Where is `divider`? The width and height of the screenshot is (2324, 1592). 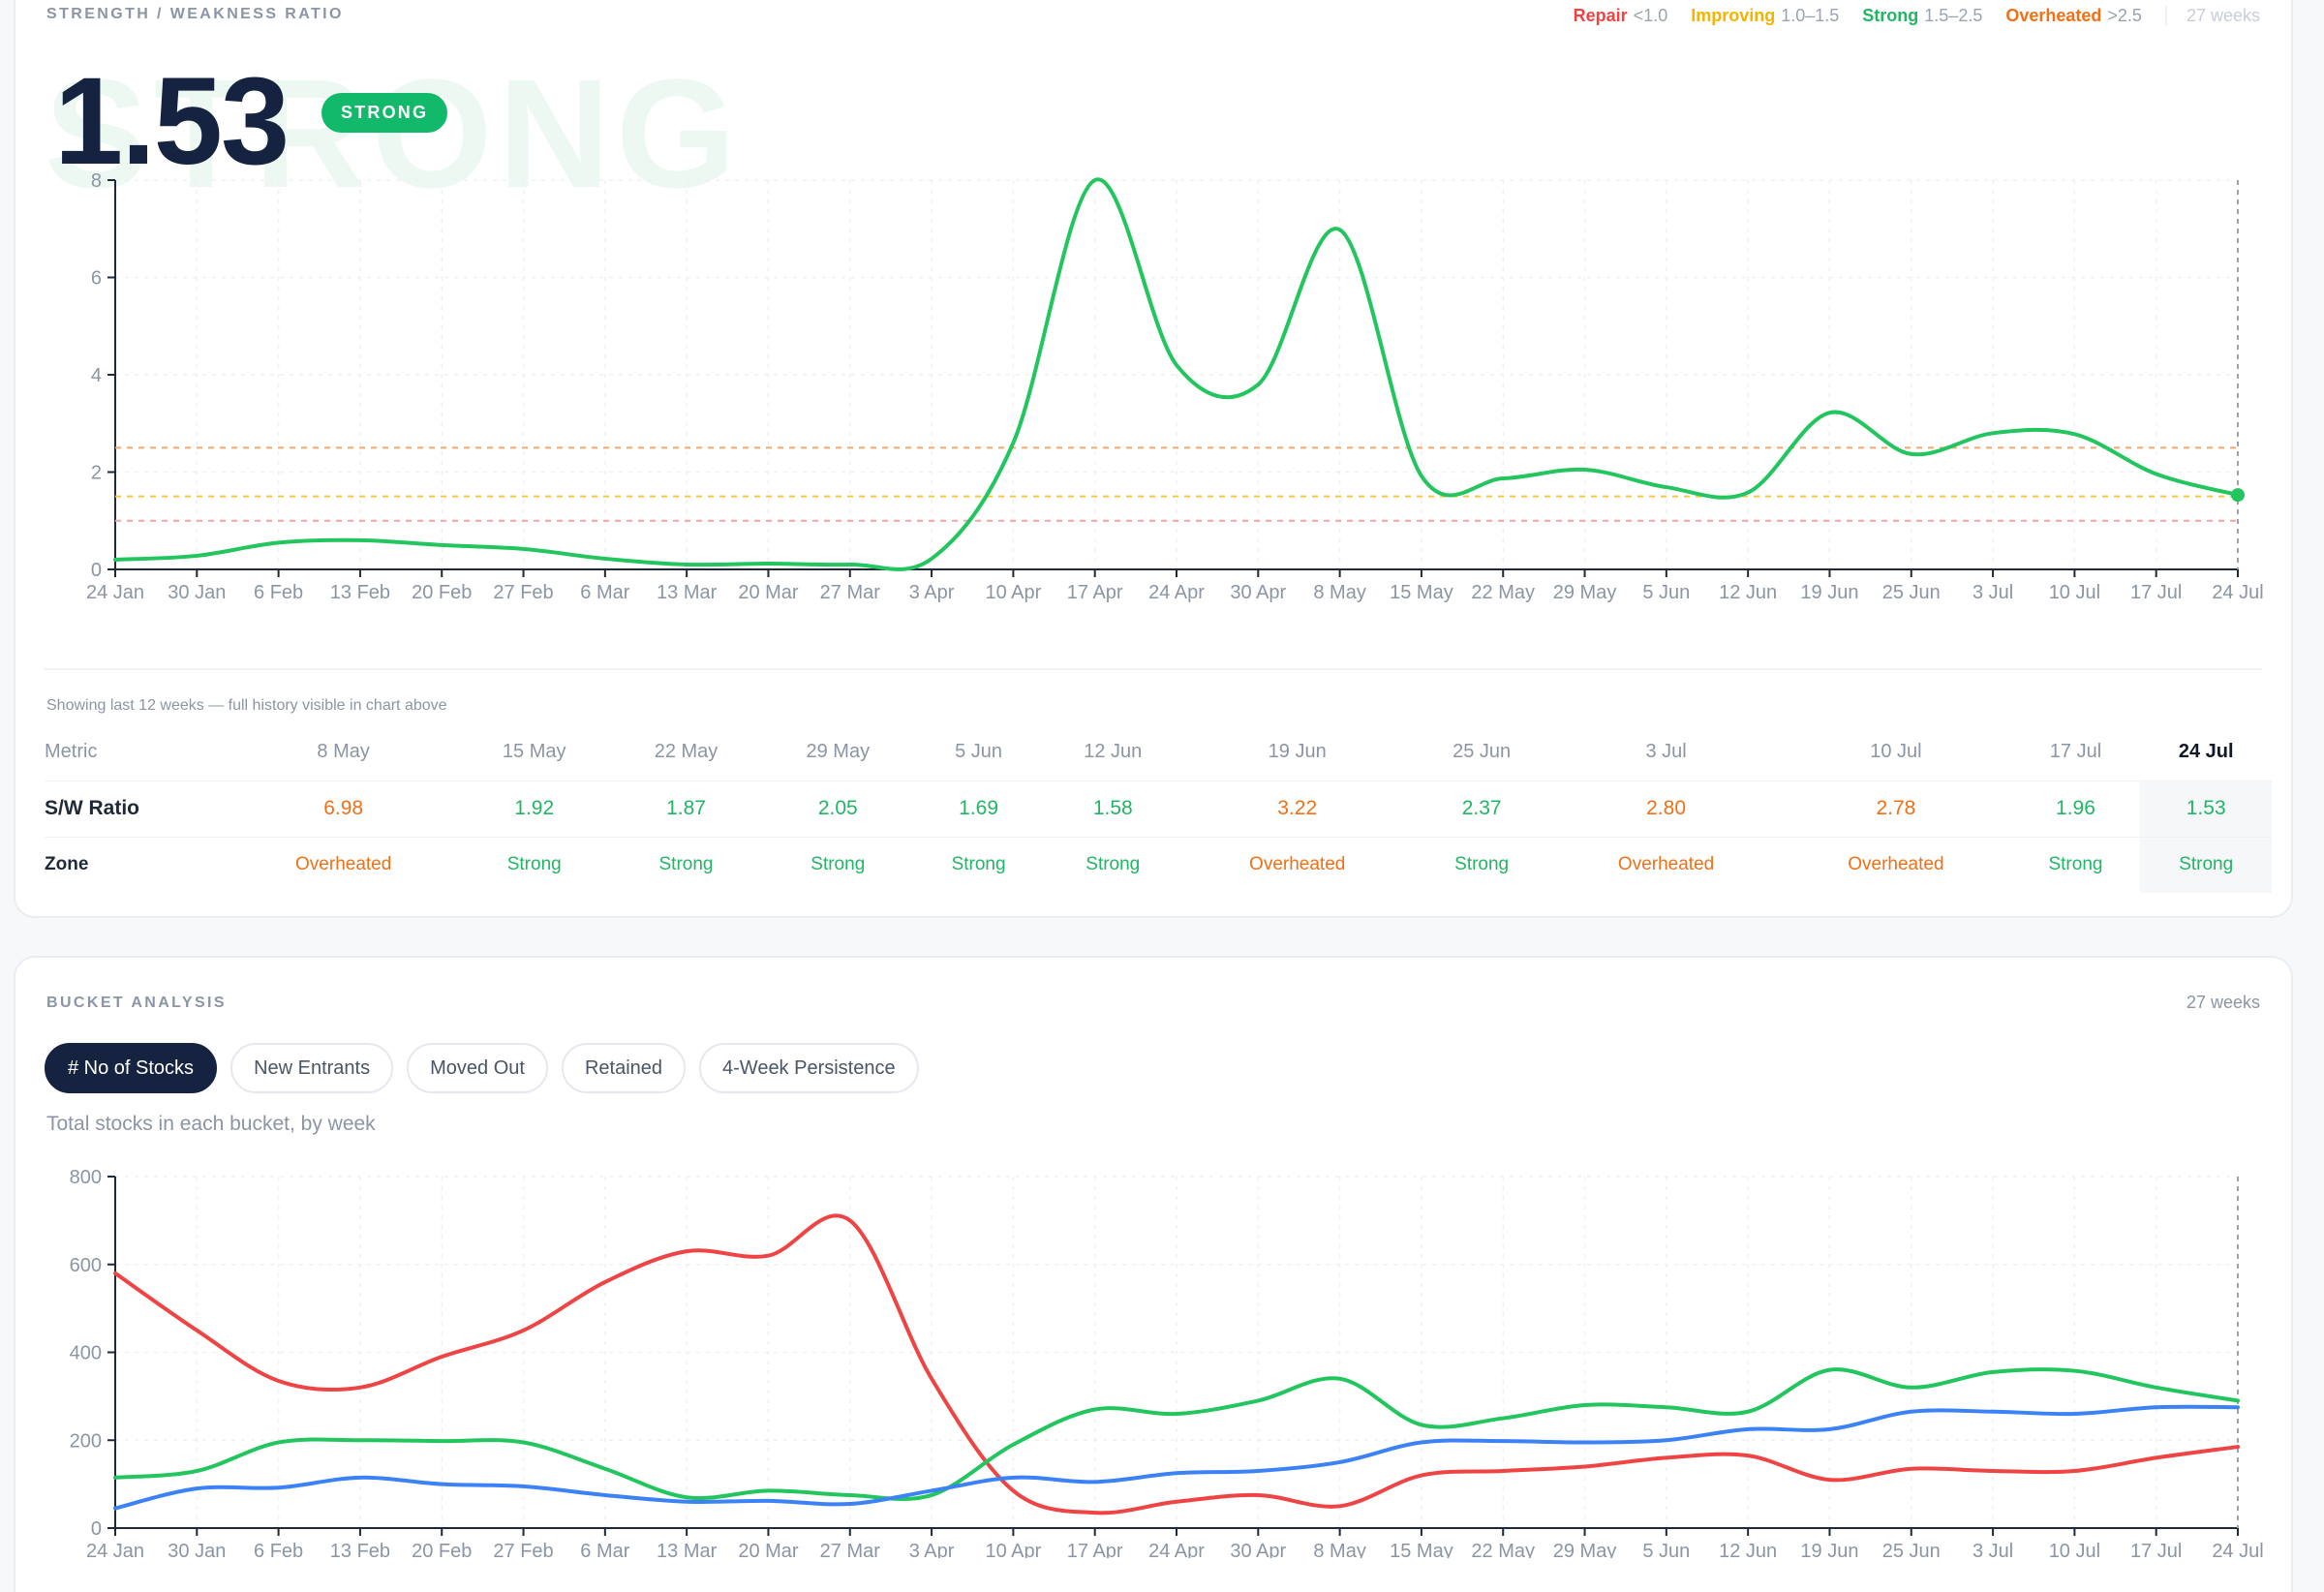
divider is located at coordinates (1154, 669).